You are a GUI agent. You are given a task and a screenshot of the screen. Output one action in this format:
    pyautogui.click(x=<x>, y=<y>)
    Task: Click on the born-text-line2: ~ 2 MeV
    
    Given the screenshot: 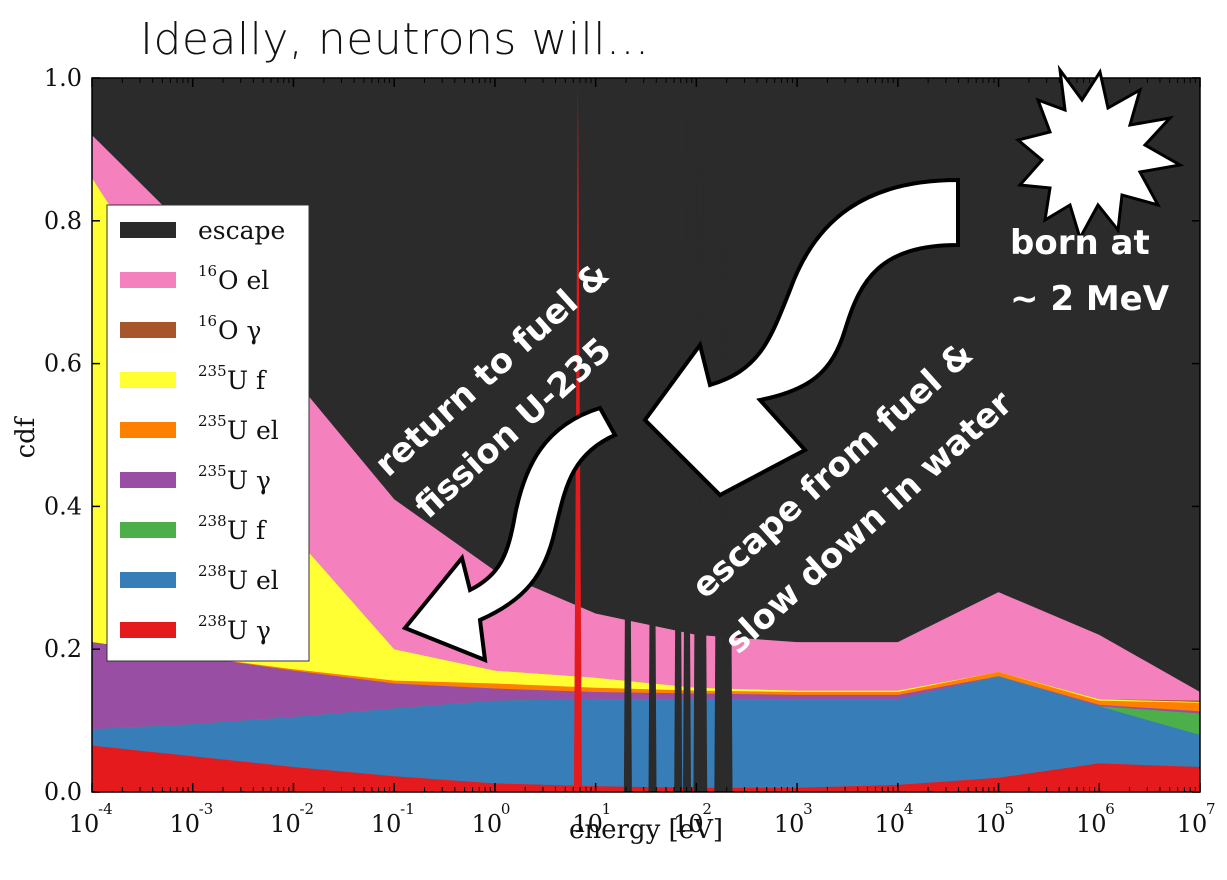 What is the action you would take?
    pyautogui.click(x=1090, y=299)
    